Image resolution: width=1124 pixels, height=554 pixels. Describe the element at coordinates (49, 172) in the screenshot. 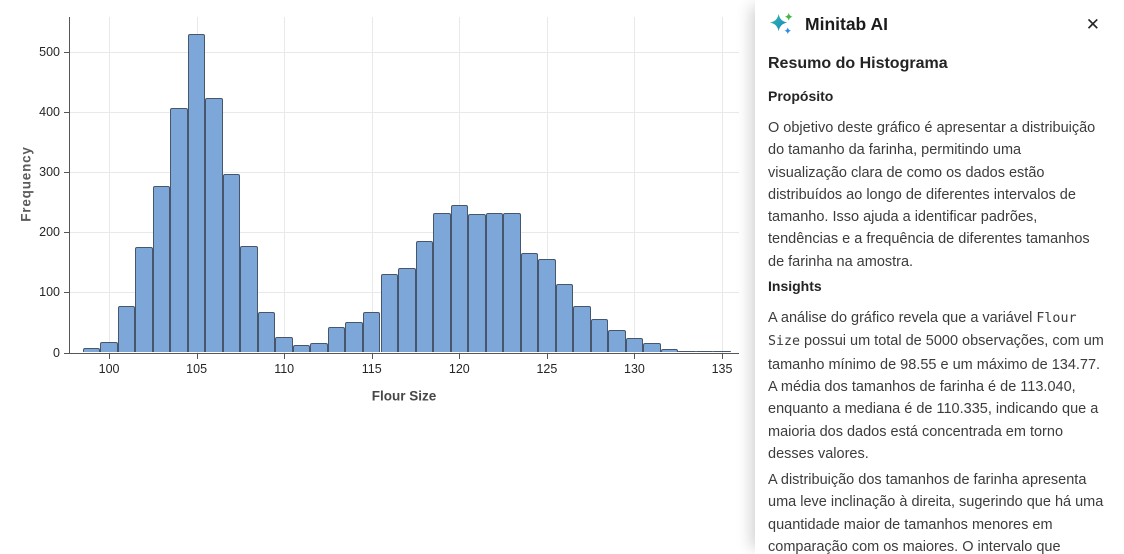

I see `y-tick-label: 300` at that location.